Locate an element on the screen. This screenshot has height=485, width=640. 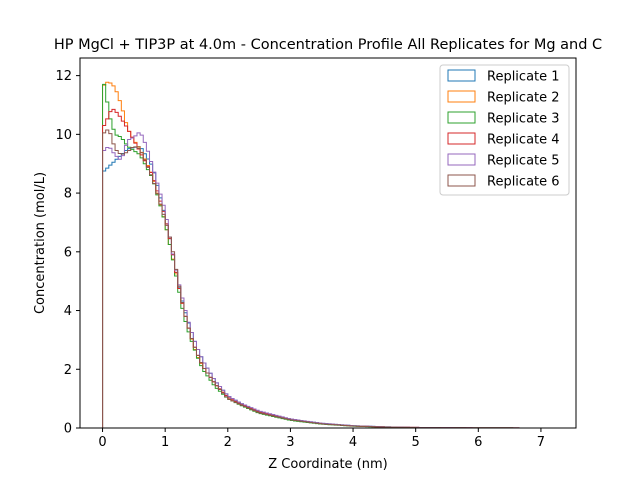
legend-frame is located at coordinates (504, 130).